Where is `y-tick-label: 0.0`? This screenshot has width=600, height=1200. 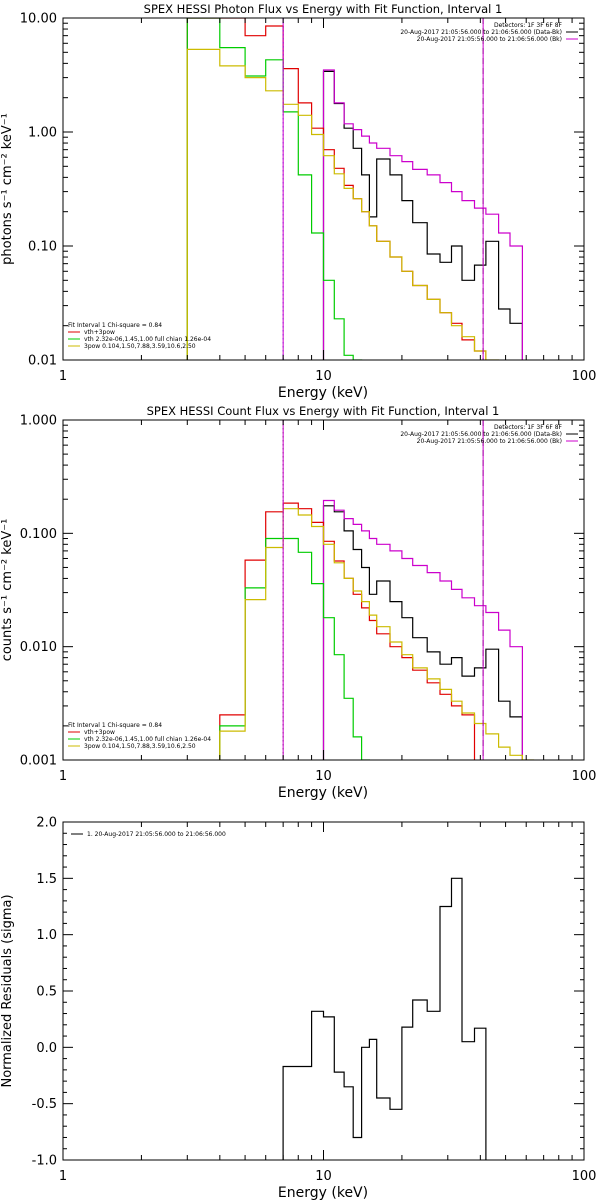
y-tick-label: 0.0 is located at coordinates (46, 1048).